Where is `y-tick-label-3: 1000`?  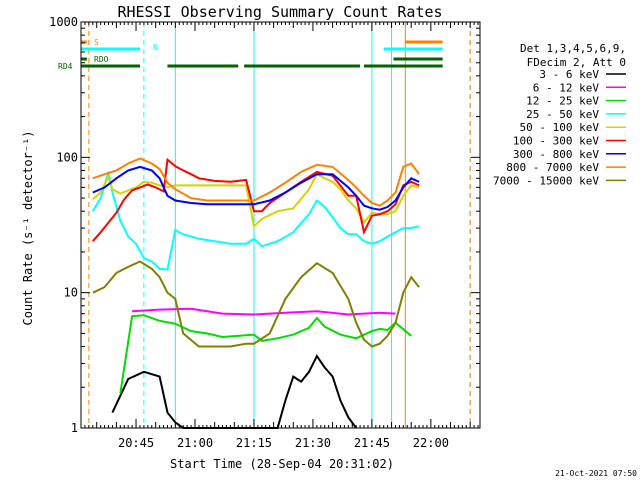 y-tick-label-3: 1000 is located at coordinates (63, 22).